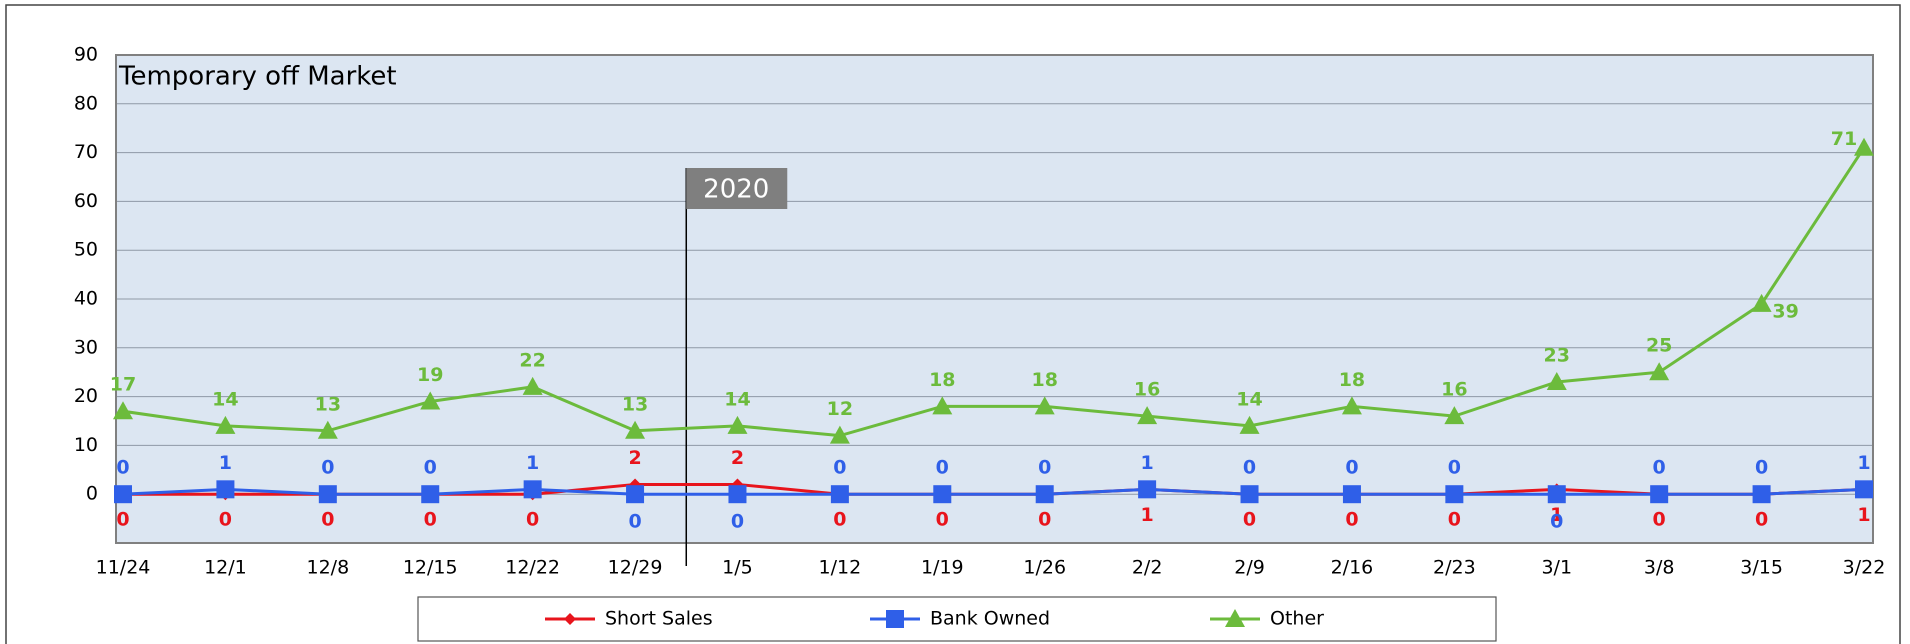  I want to click on x-tick-label: 2/16, so click(1352, 568).